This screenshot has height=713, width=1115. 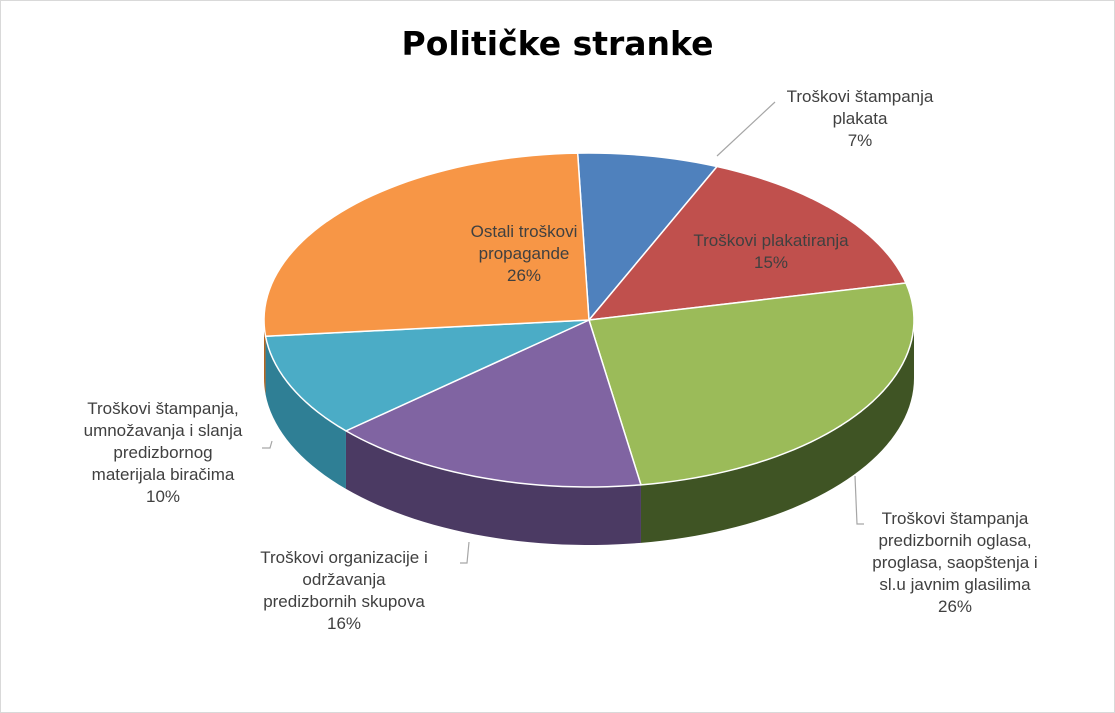 I want to click on pie-side-oglasi, so click(x=777, y=431).